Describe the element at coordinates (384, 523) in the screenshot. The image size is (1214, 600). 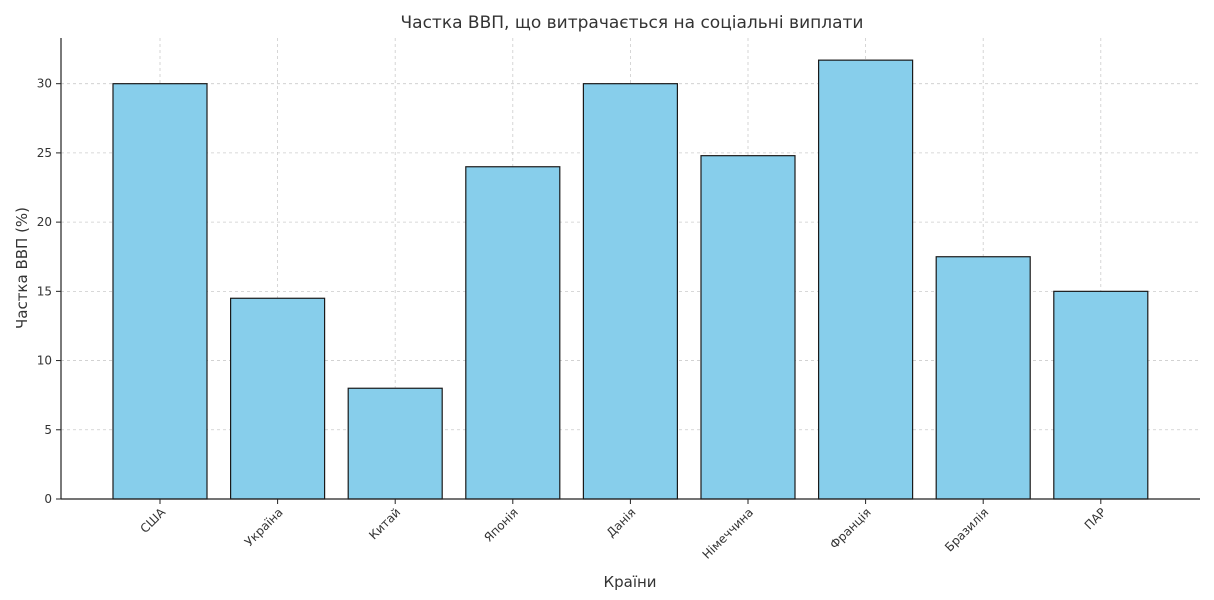
I see `x-tick-label: Китай` at that location.